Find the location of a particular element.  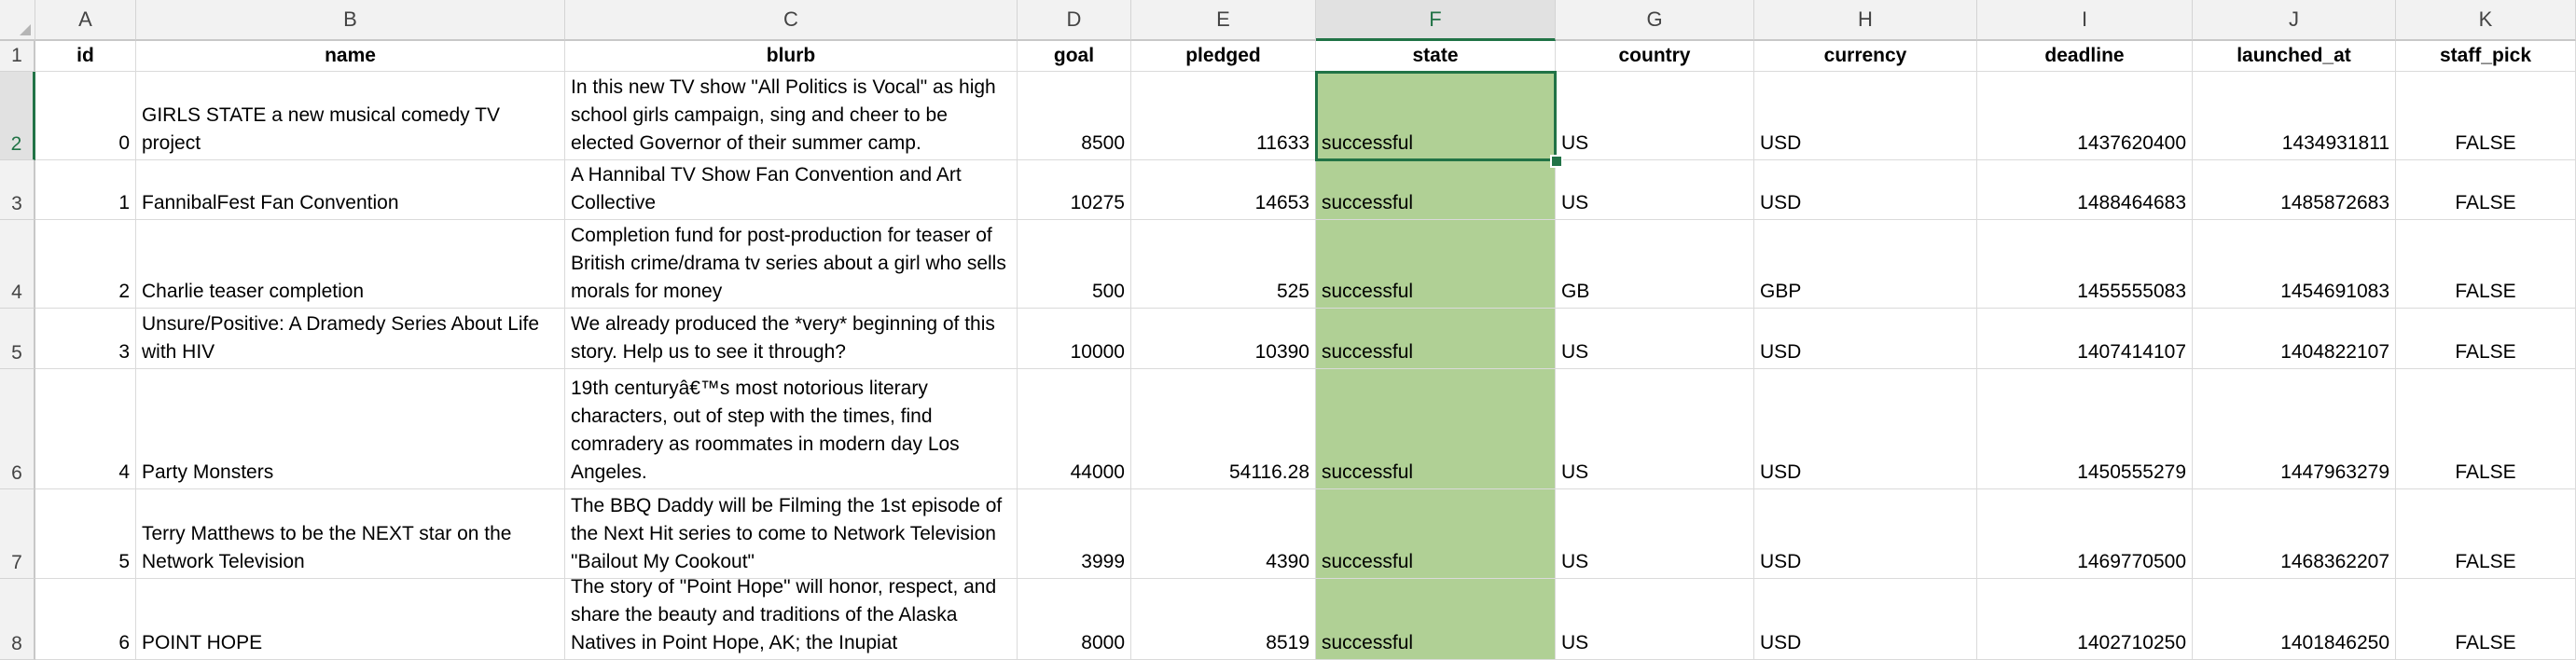

cell-g4: GB is located at coordinates (1655, 264).